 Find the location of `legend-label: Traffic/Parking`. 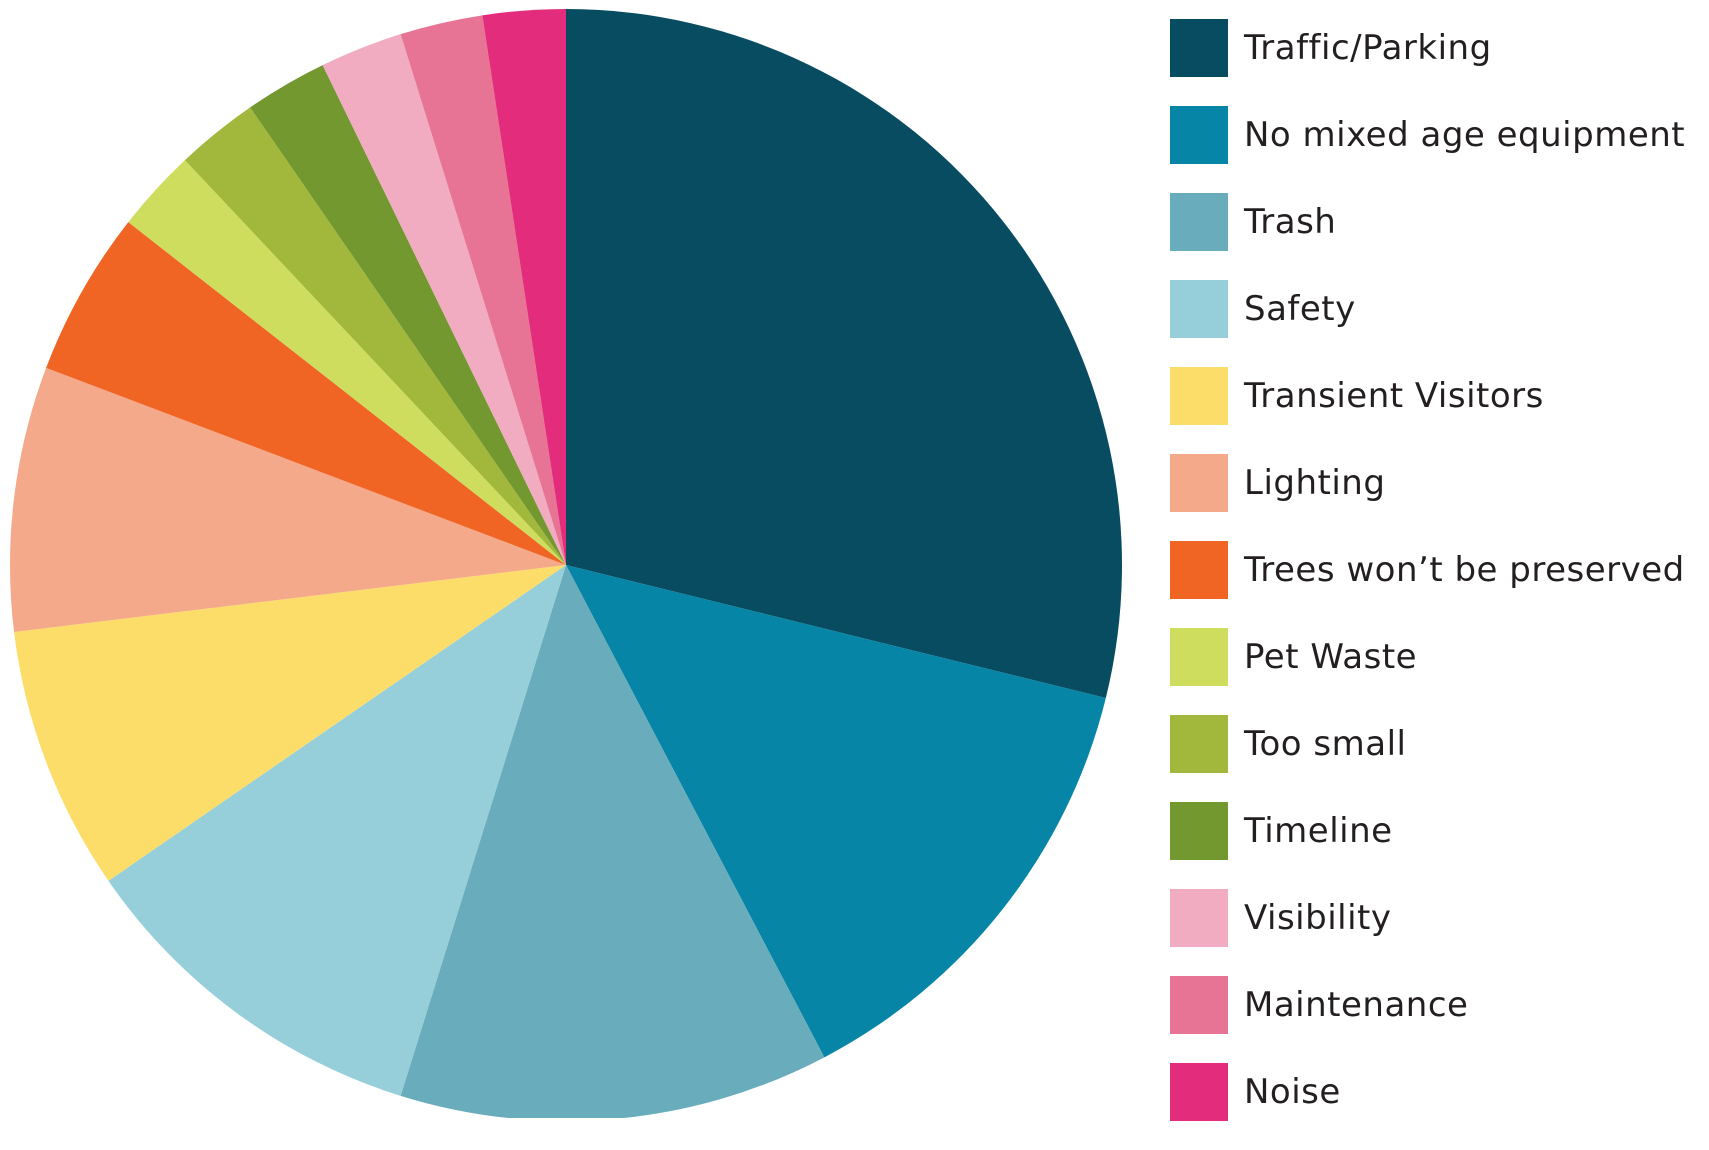

legend-label: Traffic/Parking is located at coordinates (1368, 48).